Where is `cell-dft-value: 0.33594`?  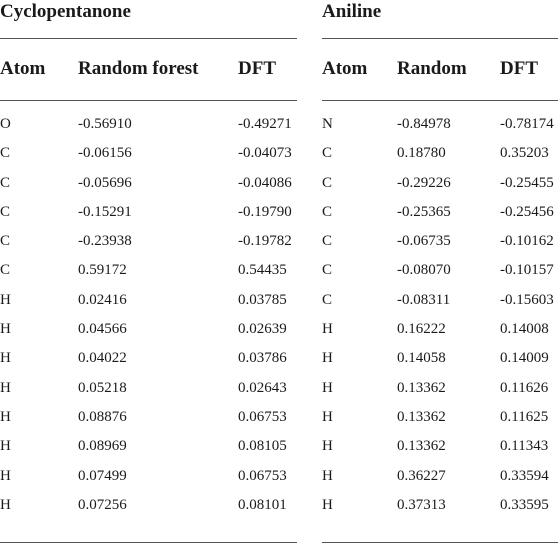
cell-dft-value: 0.33594 is located at coordinates (524, 475).